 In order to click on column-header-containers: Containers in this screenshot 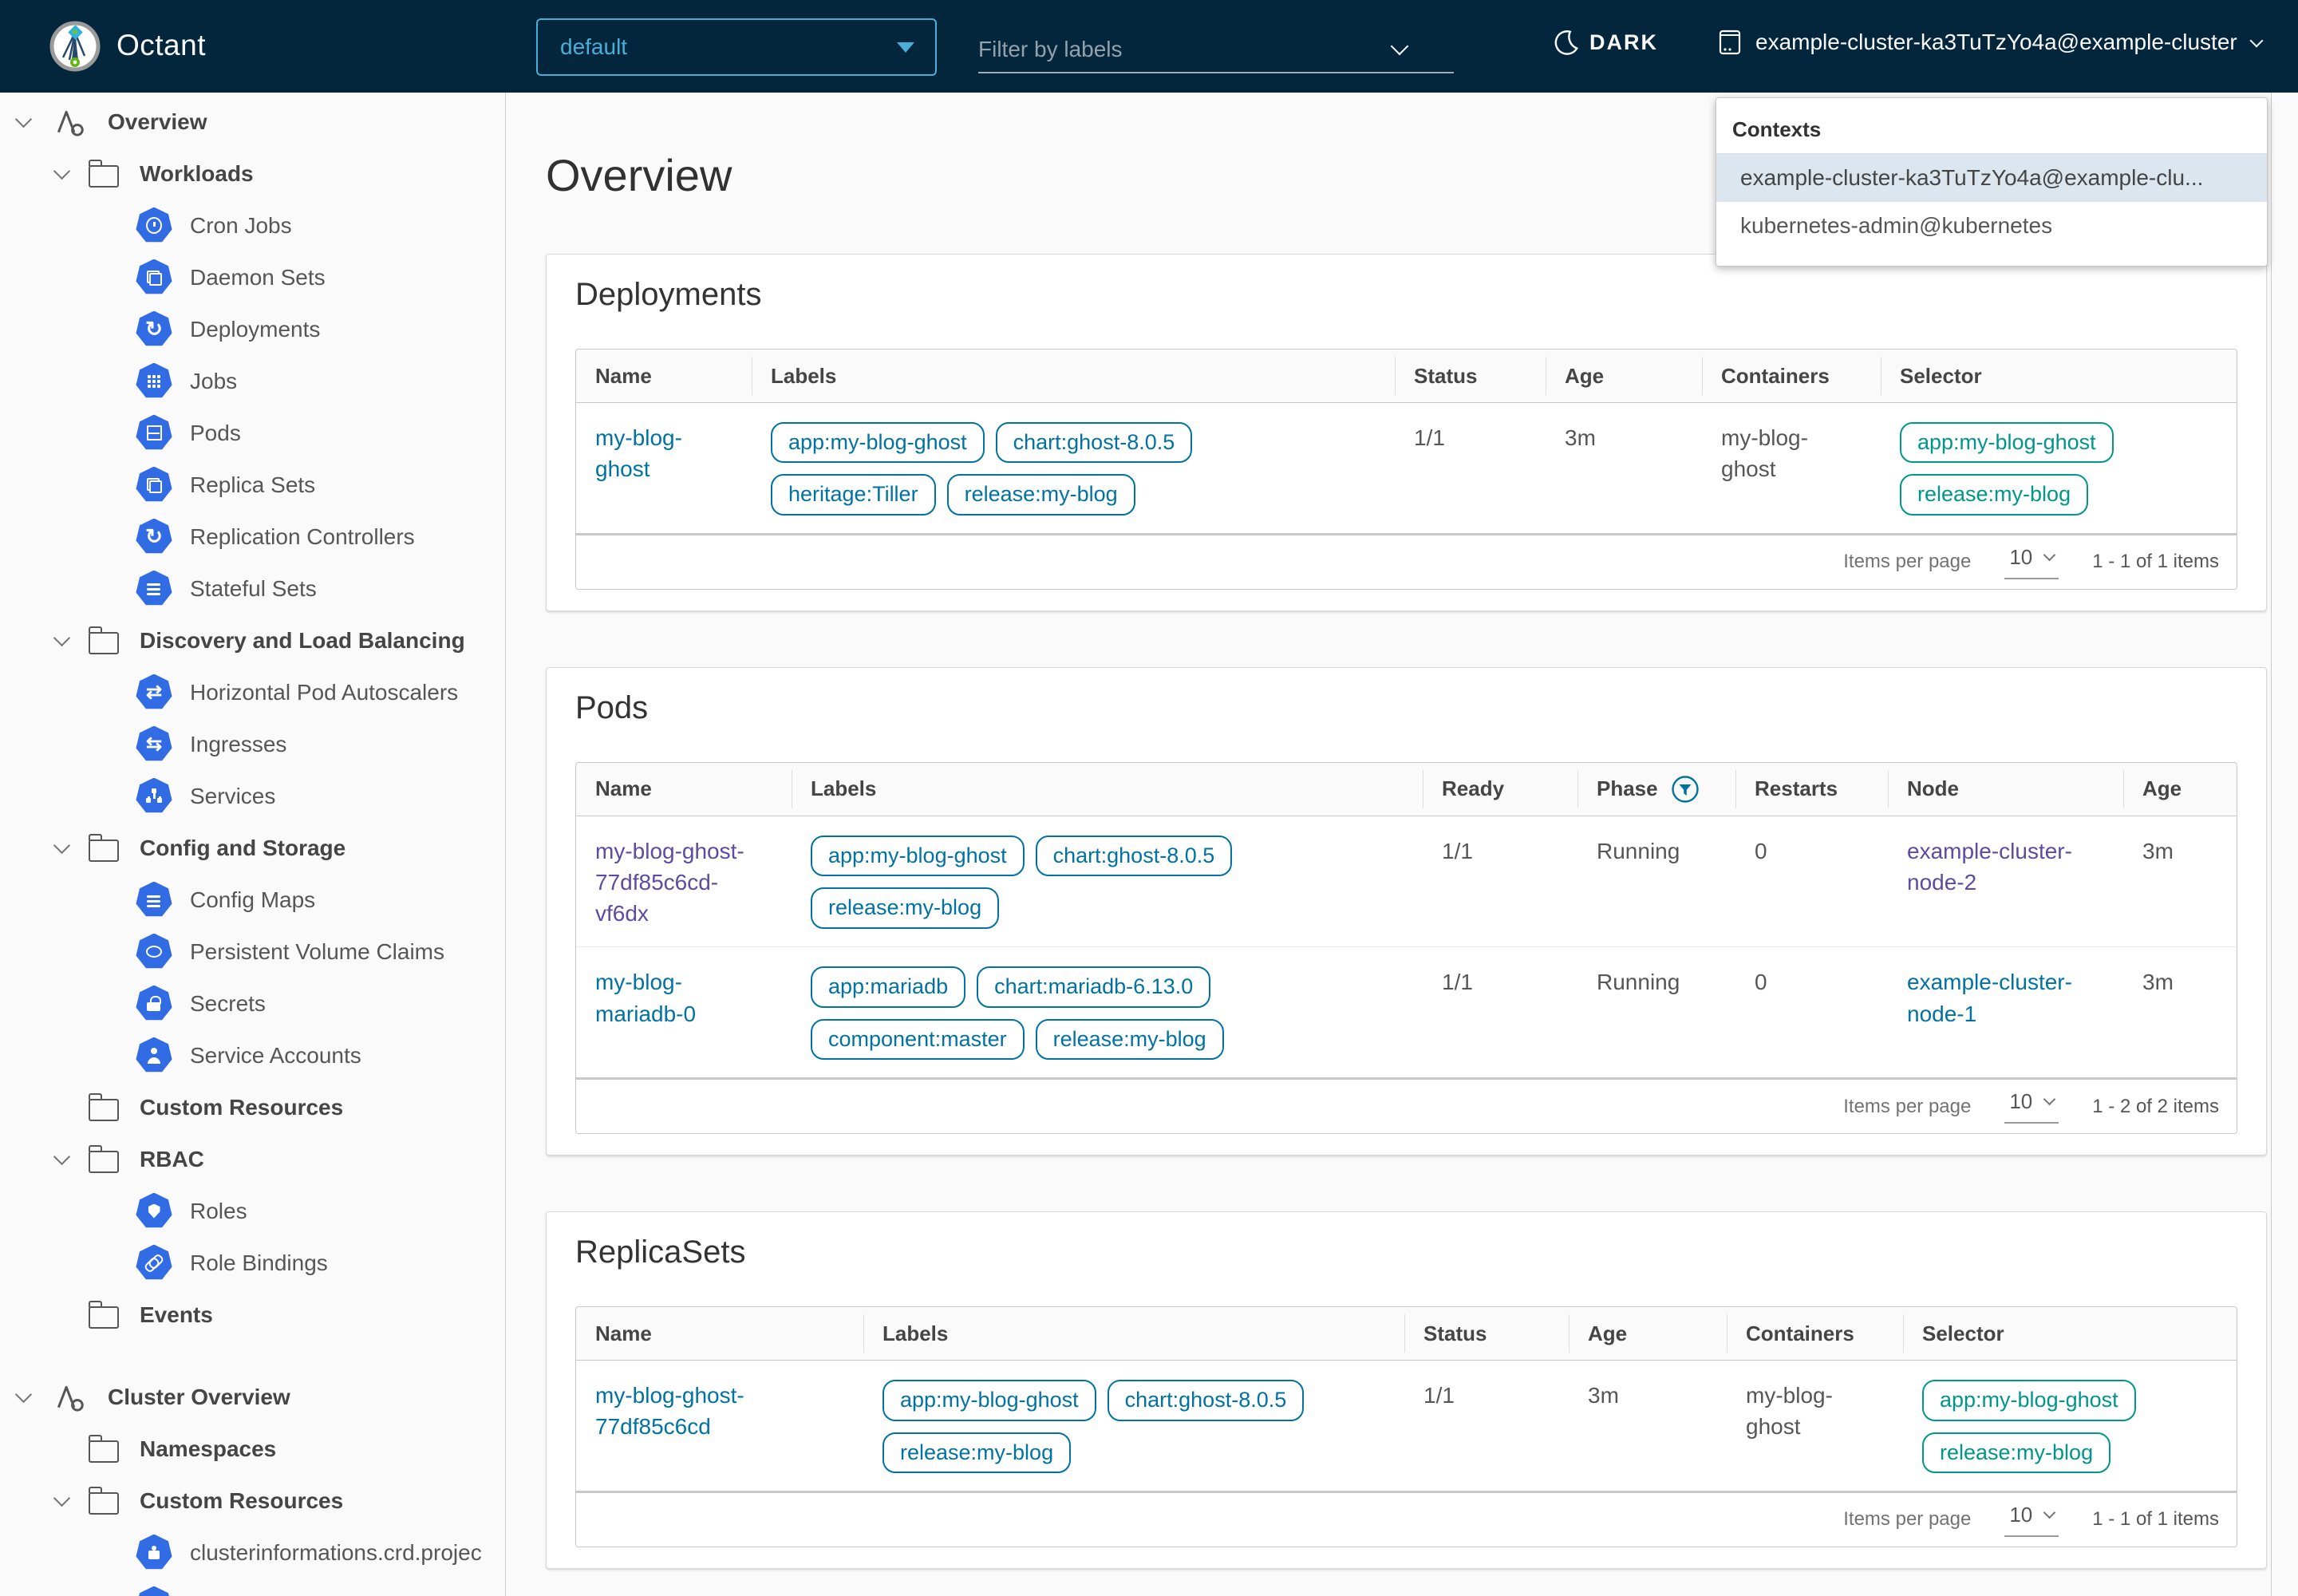, I will do `click(1815, 1333)`.